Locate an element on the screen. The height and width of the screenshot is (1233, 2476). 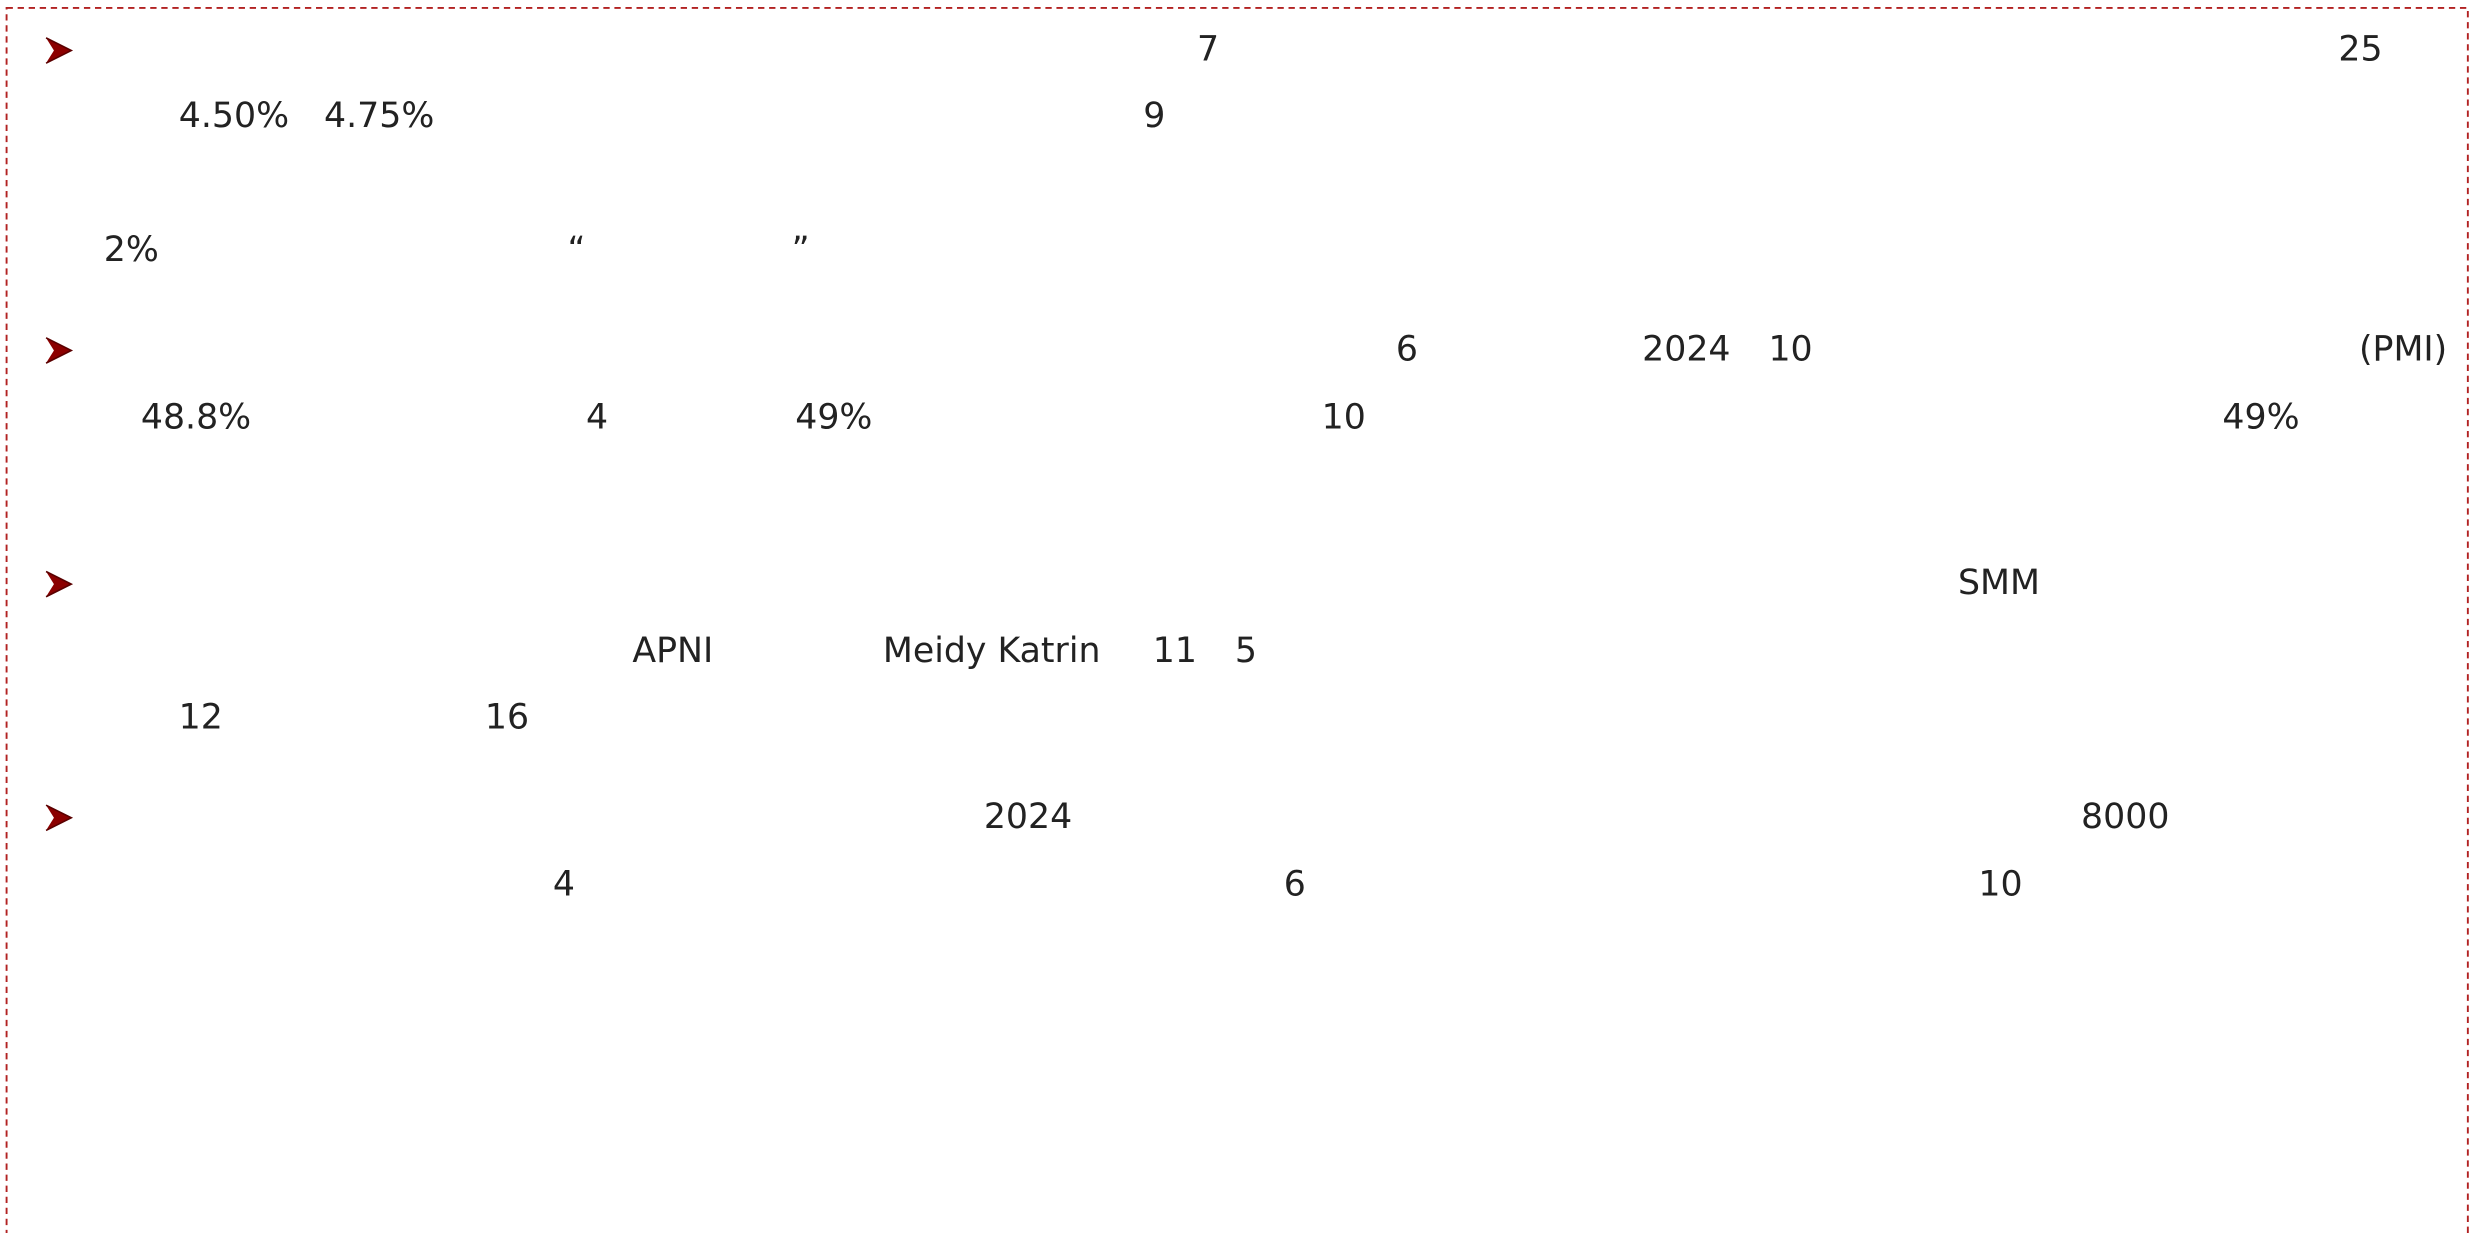
text-fragment: APNI is located at coordinates (672, 651).